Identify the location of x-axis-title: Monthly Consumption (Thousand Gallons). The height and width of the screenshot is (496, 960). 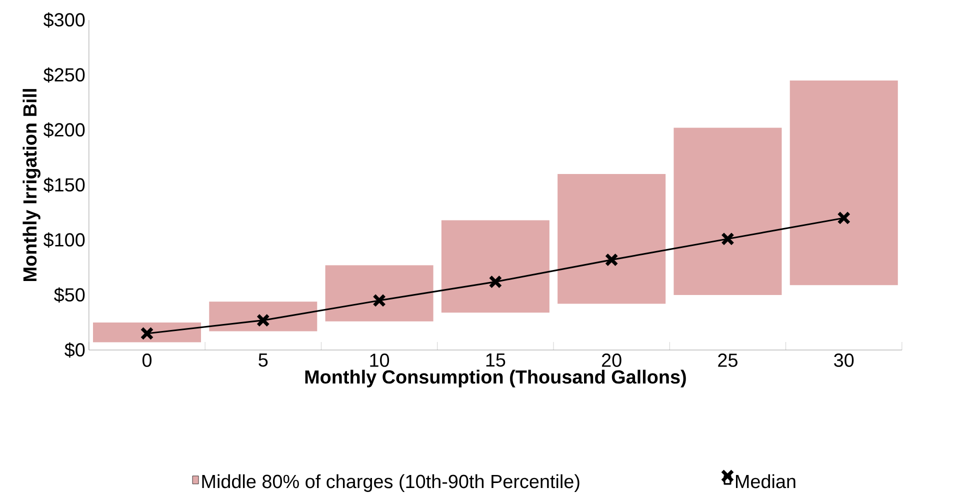
(495, 379).